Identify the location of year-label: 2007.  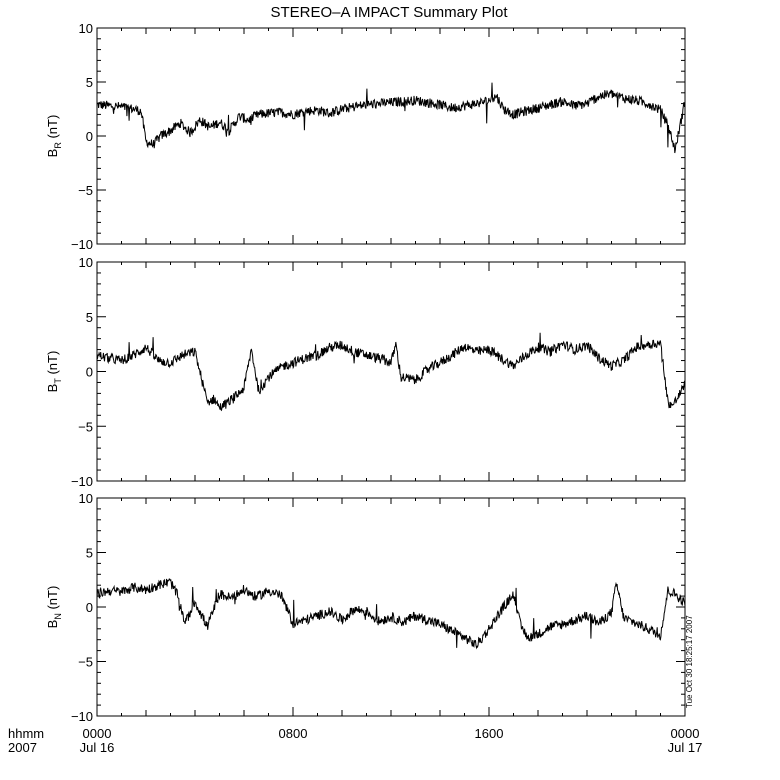
(22, 747).